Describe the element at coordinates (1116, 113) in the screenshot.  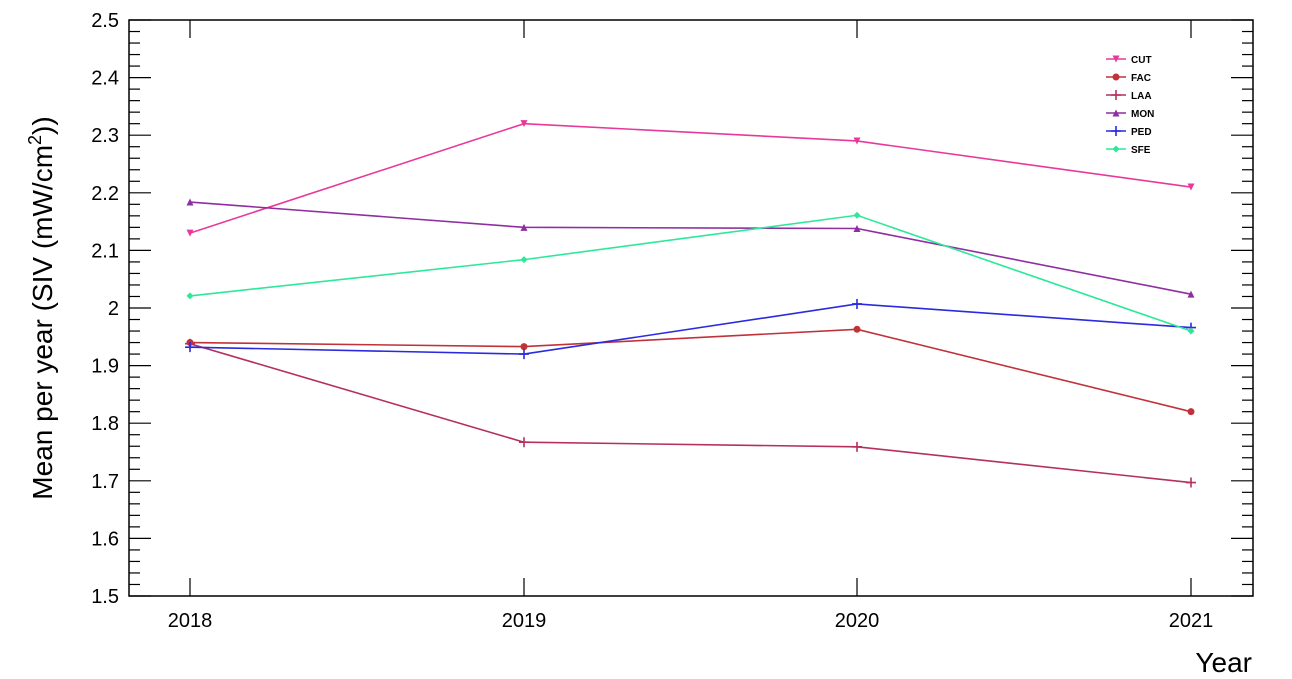
I see `legend-marker-mon` at that location.